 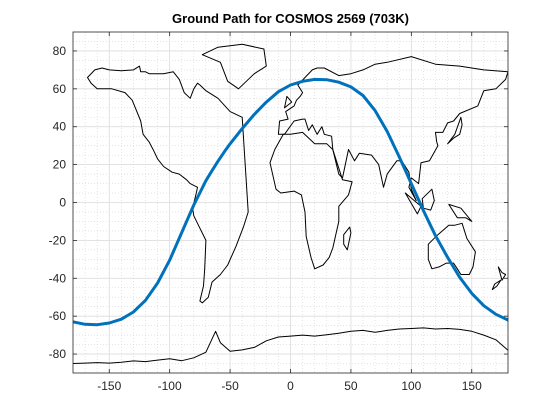 What do you see at coordinates (58, 240) in the screenshot?
I see `y-tick-label: -20` at bounding box center [58, 240].